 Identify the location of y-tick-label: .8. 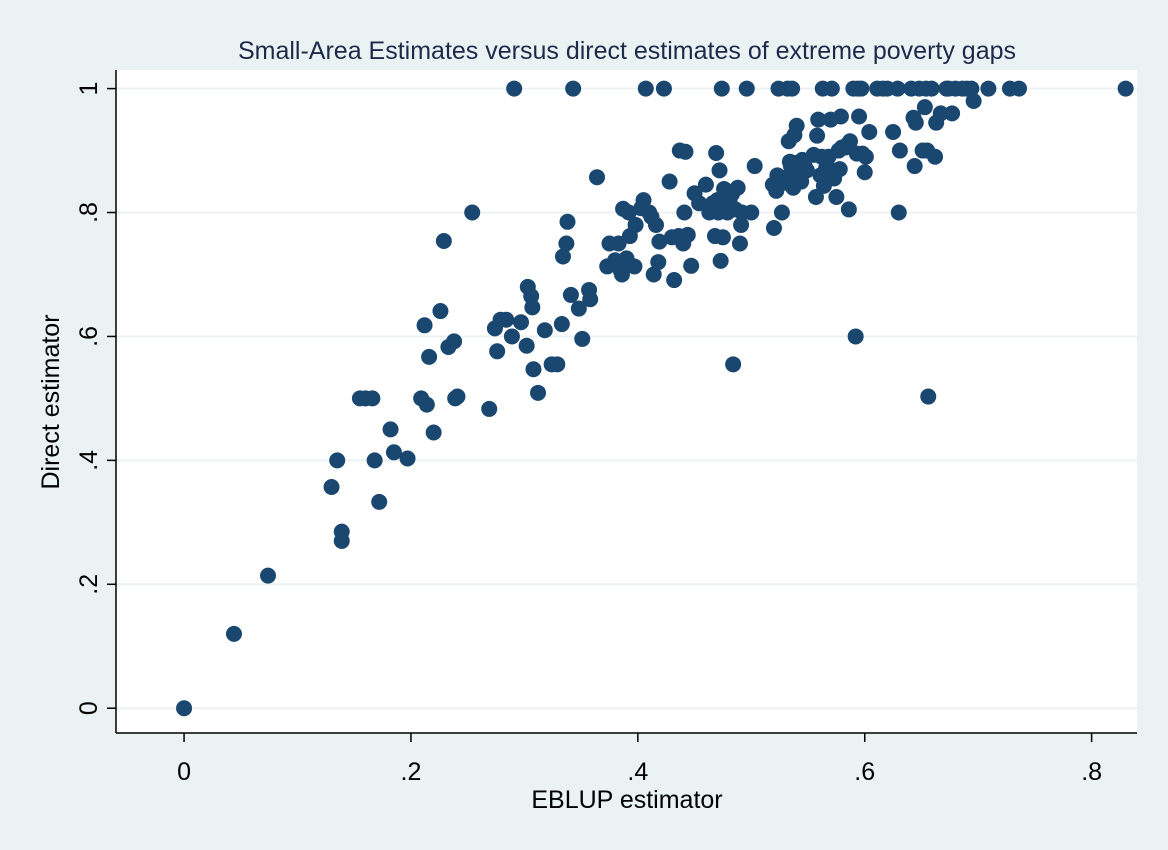
(89, 212).